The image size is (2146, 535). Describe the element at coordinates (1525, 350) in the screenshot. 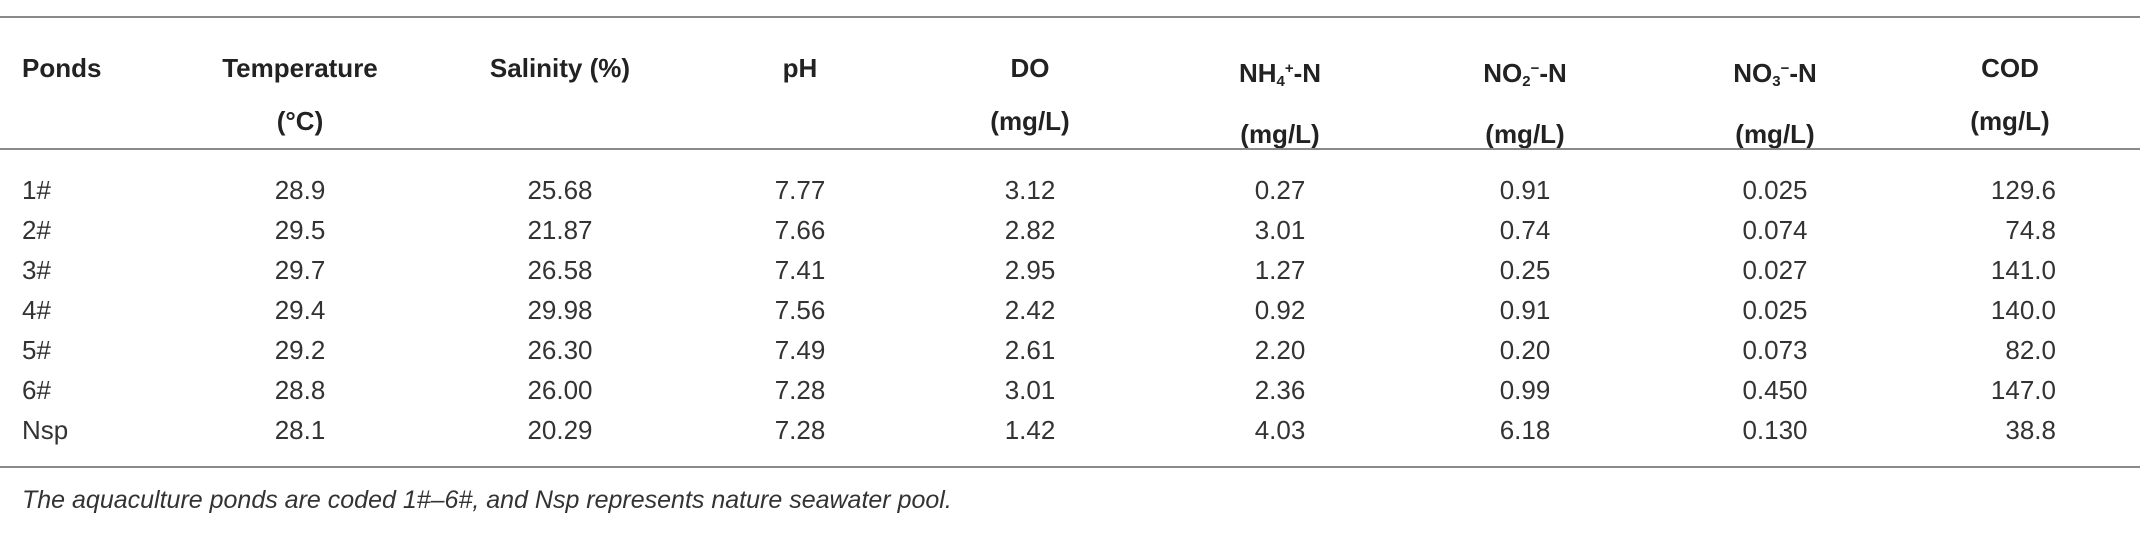

I see `cell-no2: 0.20` at that location.